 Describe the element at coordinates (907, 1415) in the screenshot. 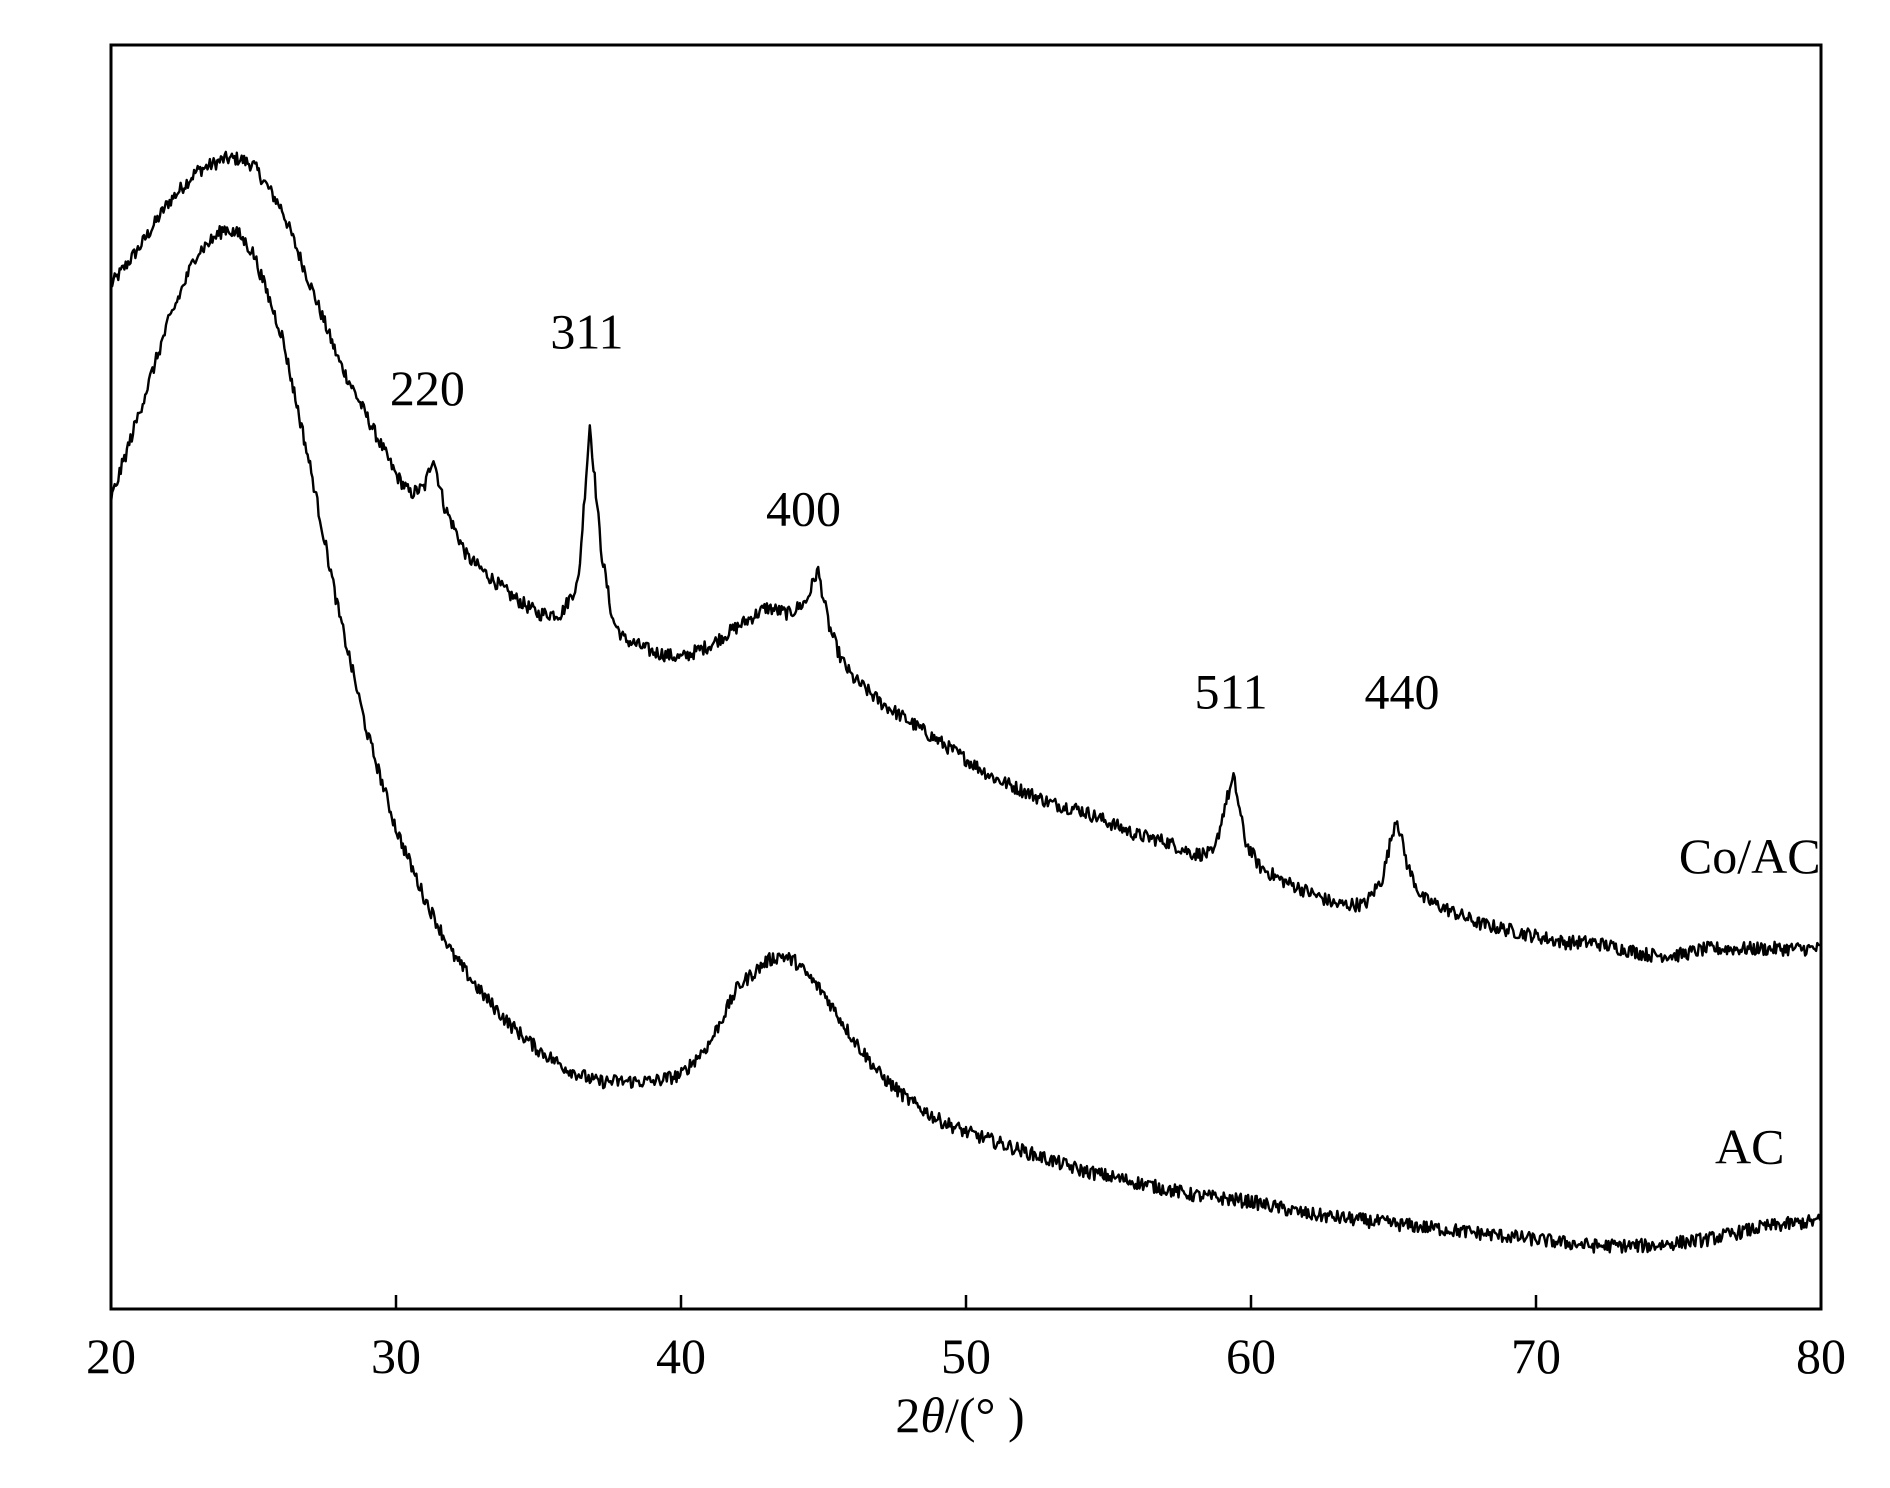

I see `x-axis-title-prefix: 2` at that location.